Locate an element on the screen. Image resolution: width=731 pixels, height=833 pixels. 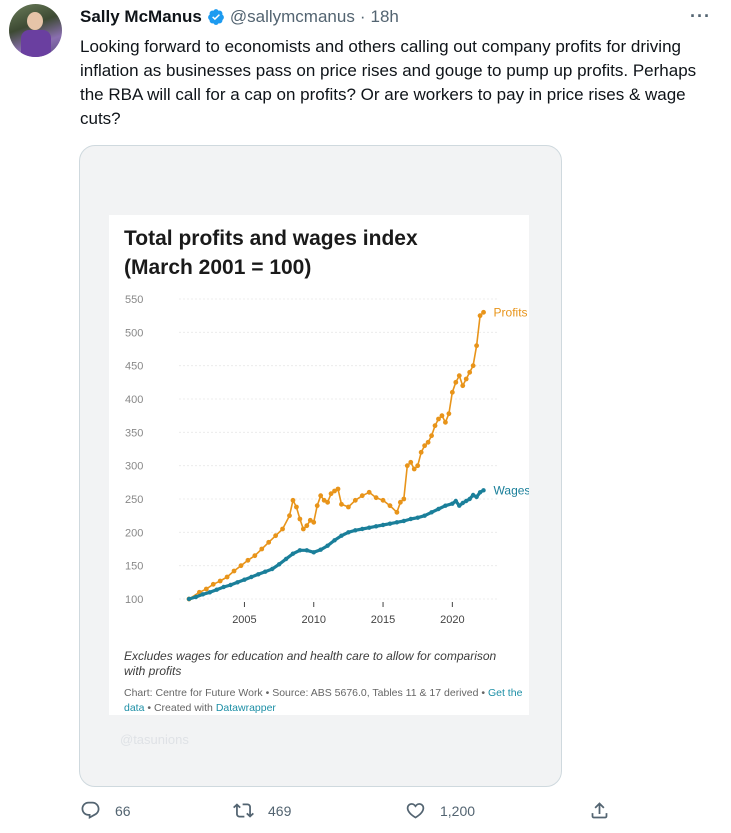
y-tick-label: 350 is located at coordinates (134, 433).